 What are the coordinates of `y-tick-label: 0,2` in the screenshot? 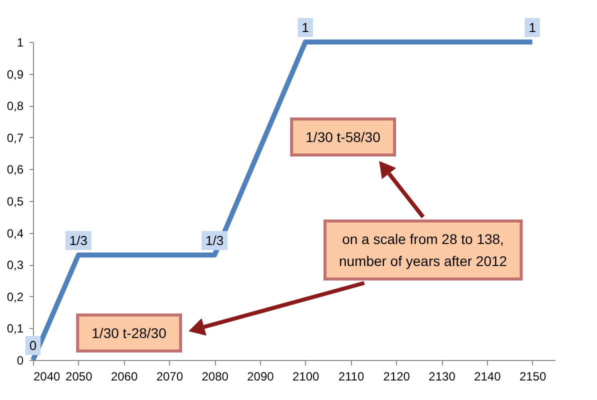 It's located at (15, 297).